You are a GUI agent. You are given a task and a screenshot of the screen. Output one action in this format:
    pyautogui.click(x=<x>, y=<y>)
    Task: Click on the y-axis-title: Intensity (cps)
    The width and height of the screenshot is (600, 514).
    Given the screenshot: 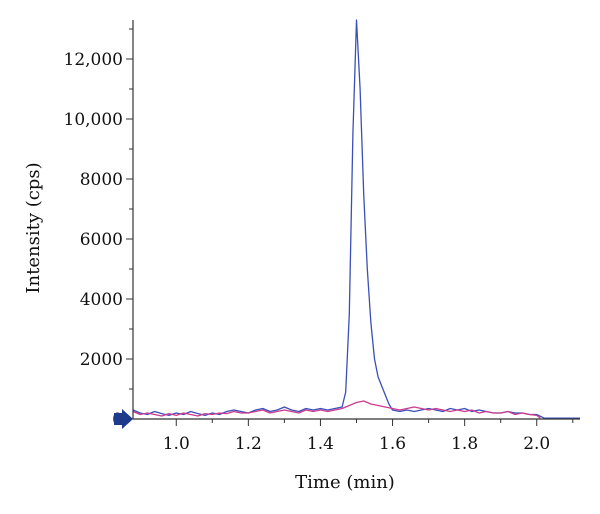 What is the action you would take?
    pyautogui.click(x=33, y=227)
    